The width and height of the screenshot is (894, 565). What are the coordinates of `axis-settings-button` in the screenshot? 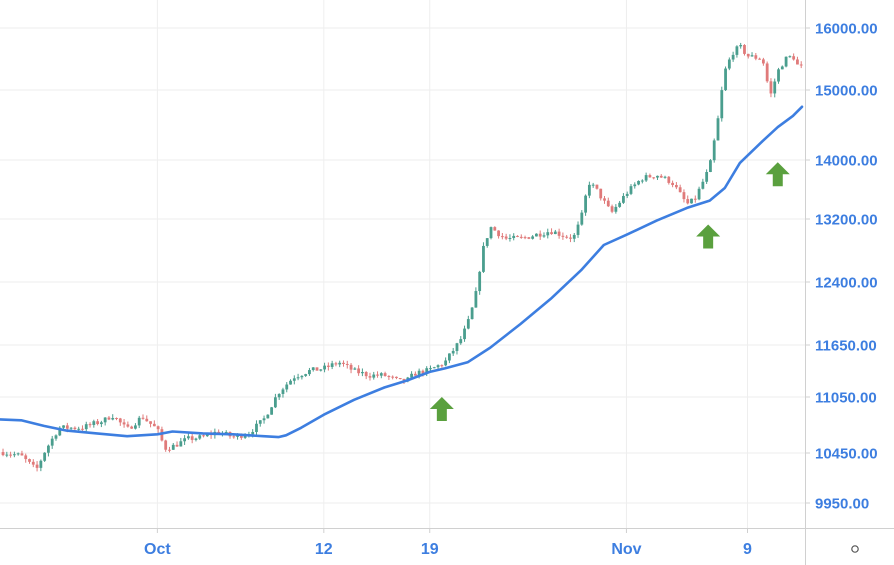 It's located at (855, 549).